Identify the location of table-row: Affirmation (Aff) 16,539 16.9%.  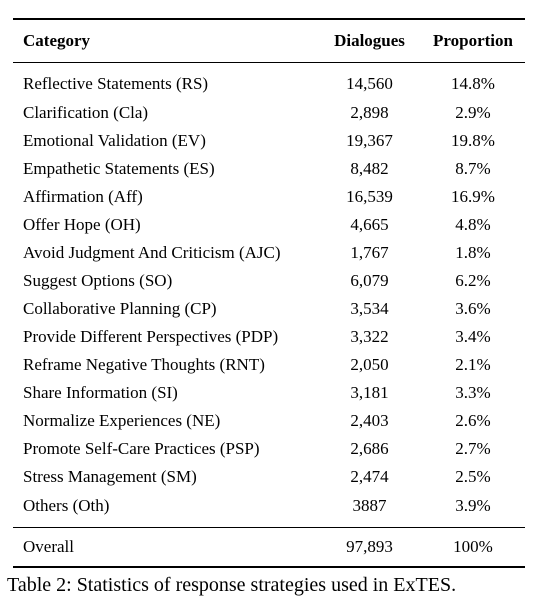
(269, 197).